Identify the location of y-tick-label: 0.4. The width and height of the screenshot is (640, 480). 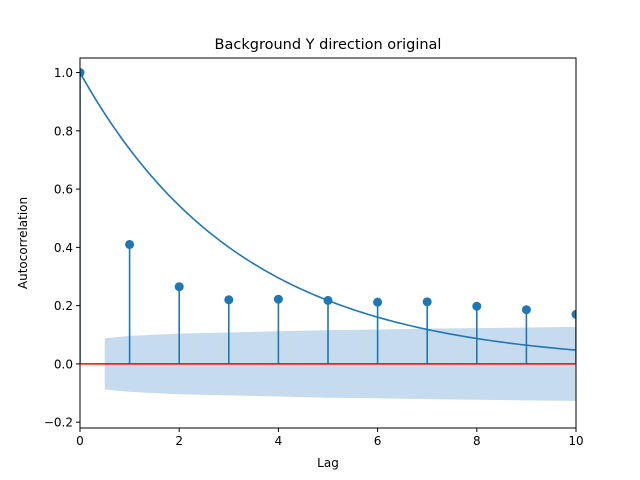
(63, 248).